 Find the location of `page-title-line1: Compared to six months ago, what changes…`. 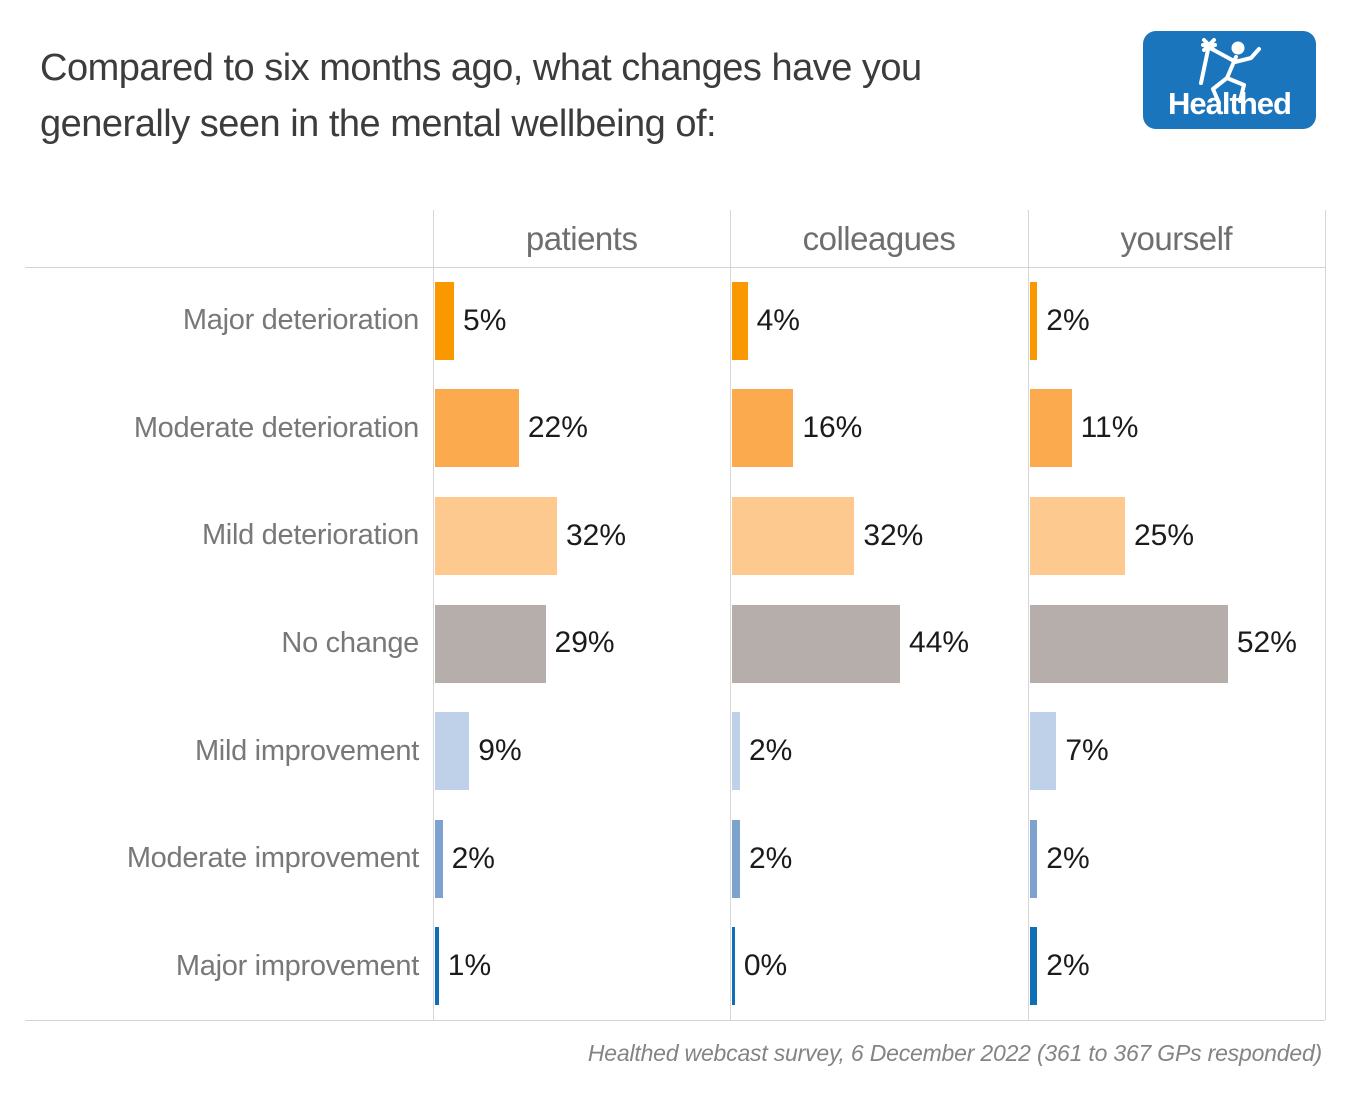

page-title-line1: Compared to six months ago, what changes… is located at coordinates (481, 68).